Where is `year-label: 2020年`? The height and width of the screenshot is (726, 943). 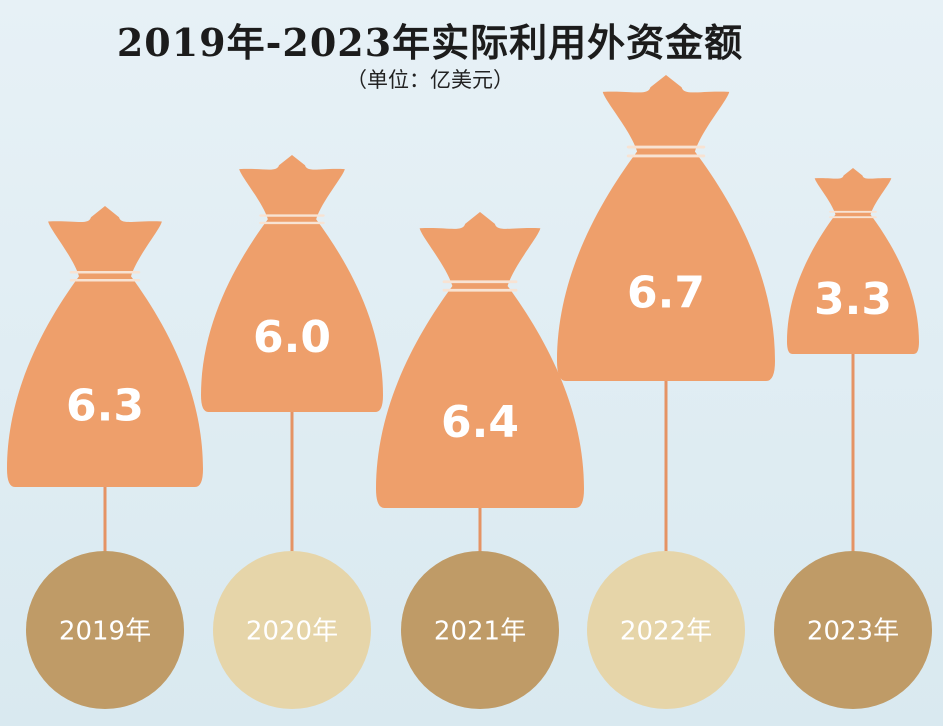 year-label: 2020年 is located at coordinates (292, 632).